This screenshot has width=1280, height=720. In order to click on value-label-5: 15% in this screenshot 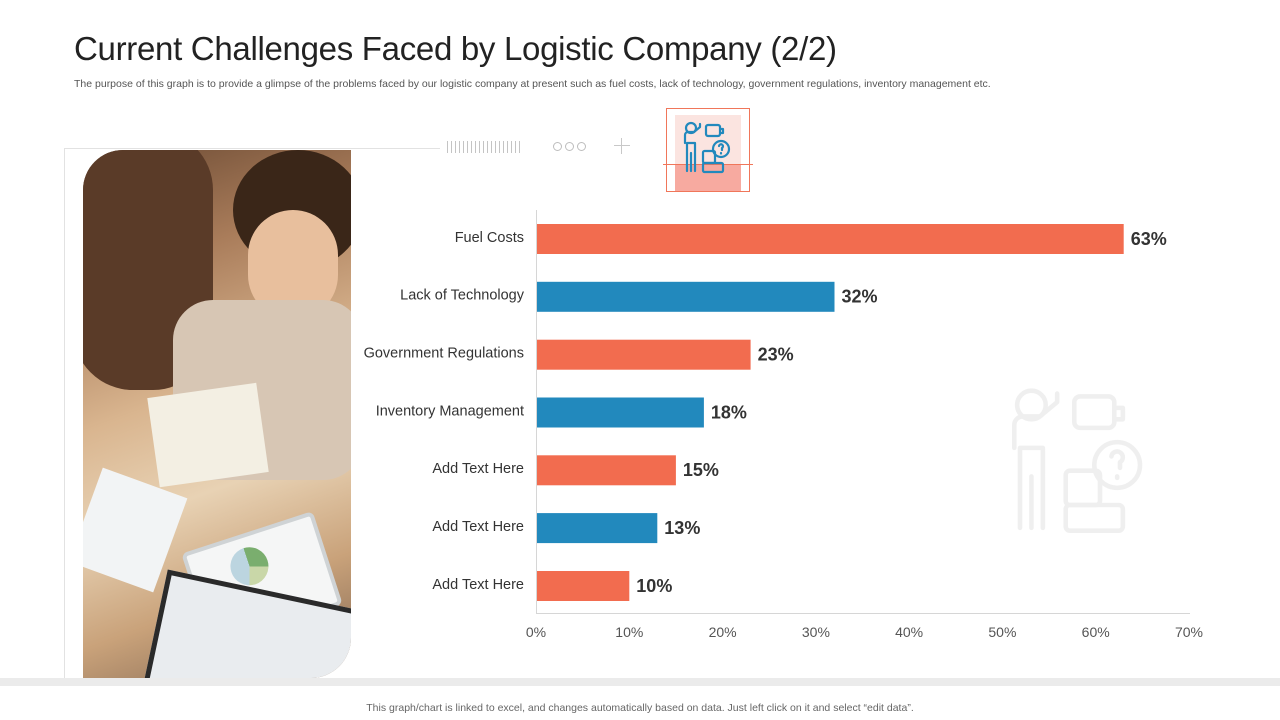, I will do `click(701, 470)`.